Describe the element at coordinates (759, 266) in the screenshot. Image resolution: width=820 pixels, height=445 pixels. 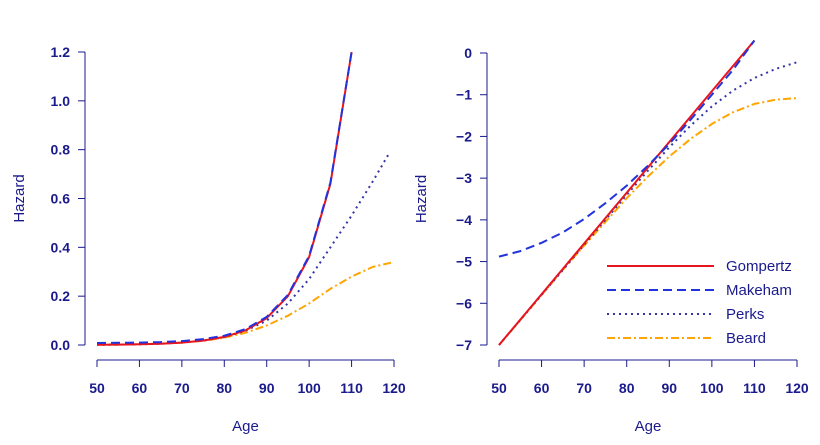
I see `legend-label-gompertz: Gompertz` at that location.